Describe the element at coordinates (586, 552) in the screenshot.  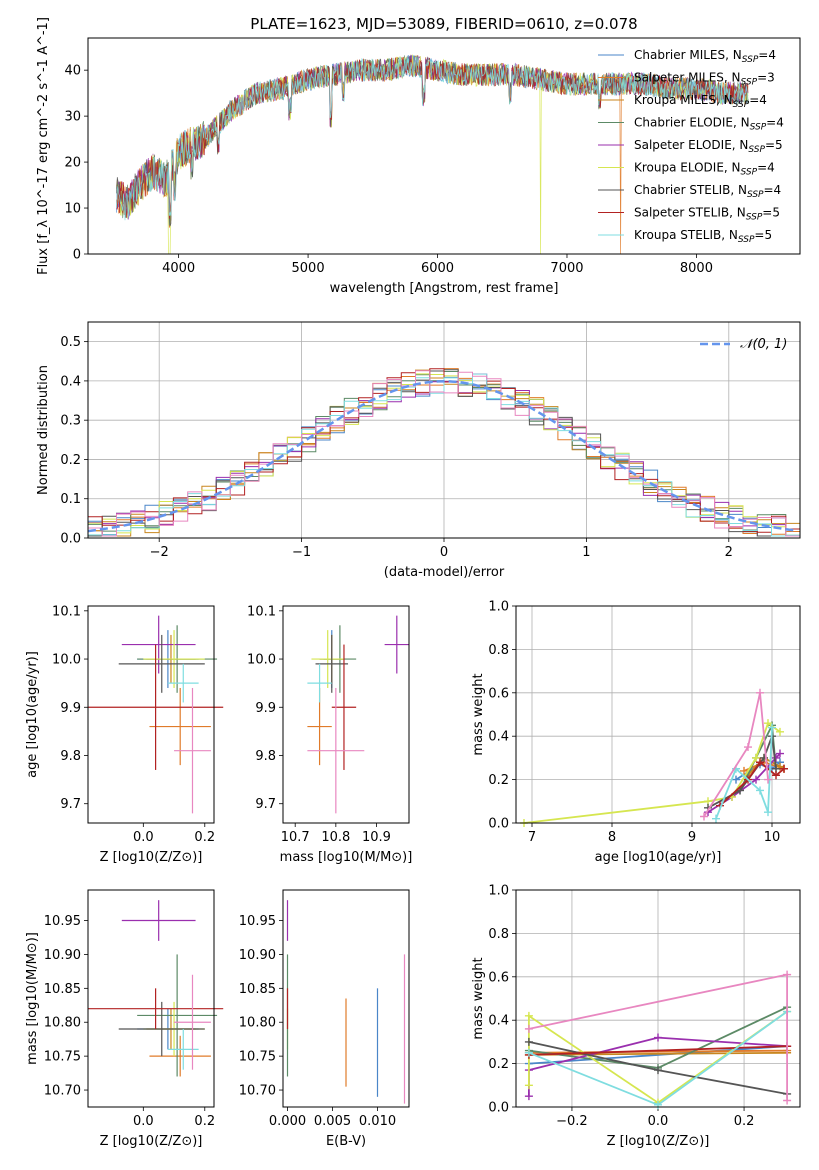
I see `x-tick-label: 1` at that location.